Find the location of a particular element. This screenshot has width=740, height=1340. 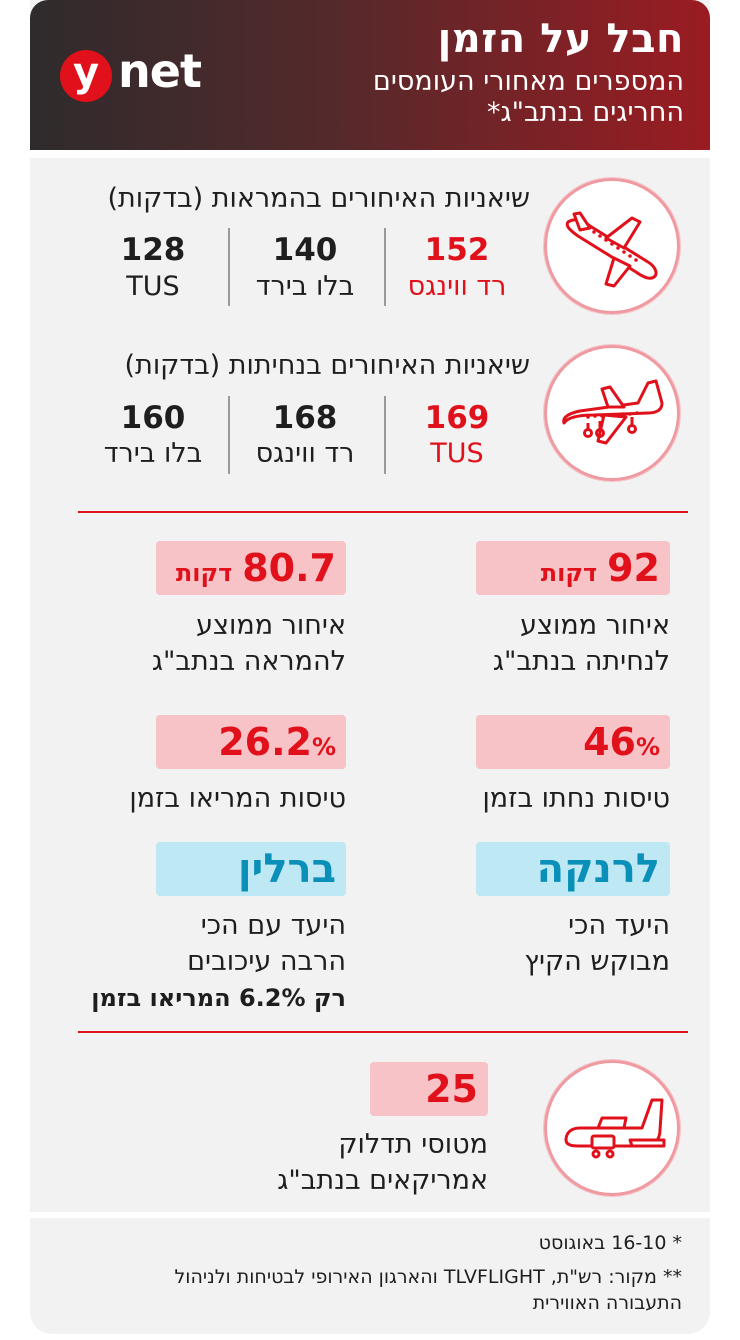

tankers-value: 25 is located at coordinates (451, 1089).